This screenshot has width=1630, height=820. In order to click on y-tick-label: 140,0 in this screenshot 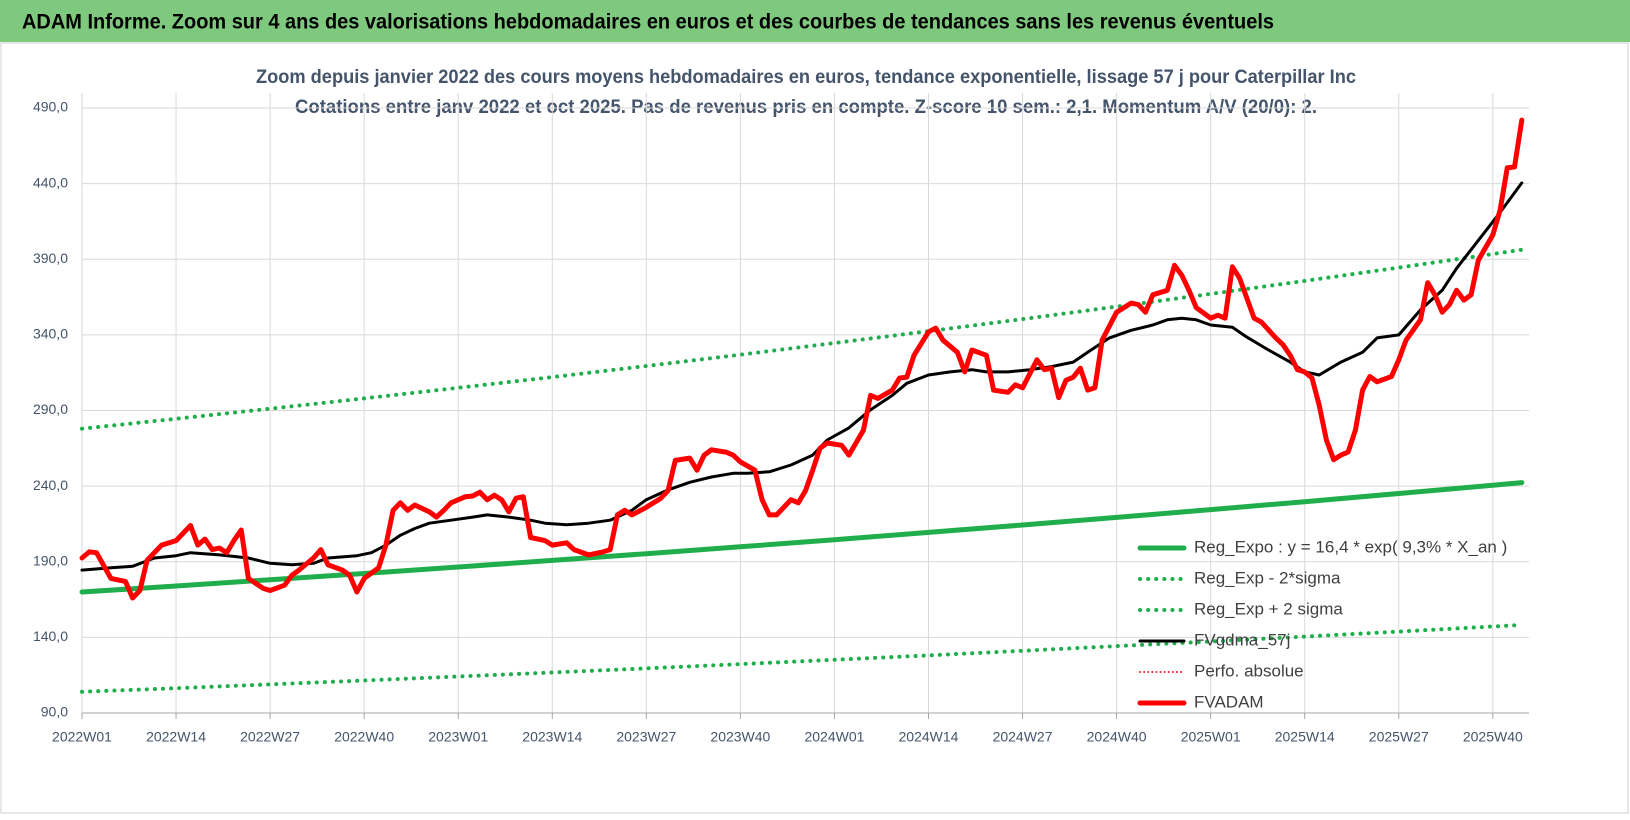, I will do `click(50, 636)`.